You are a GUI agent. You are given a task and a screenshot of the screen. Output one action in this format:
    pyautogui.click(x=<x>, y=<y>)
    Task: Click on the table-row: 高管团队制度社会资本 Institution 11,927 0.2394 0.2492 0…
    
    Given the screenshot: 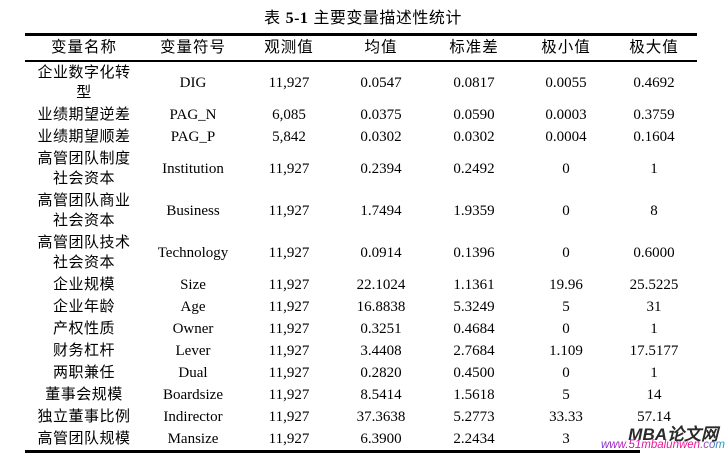 What is the action you would take?
    pyautogui.click(x=361, y=169)
    